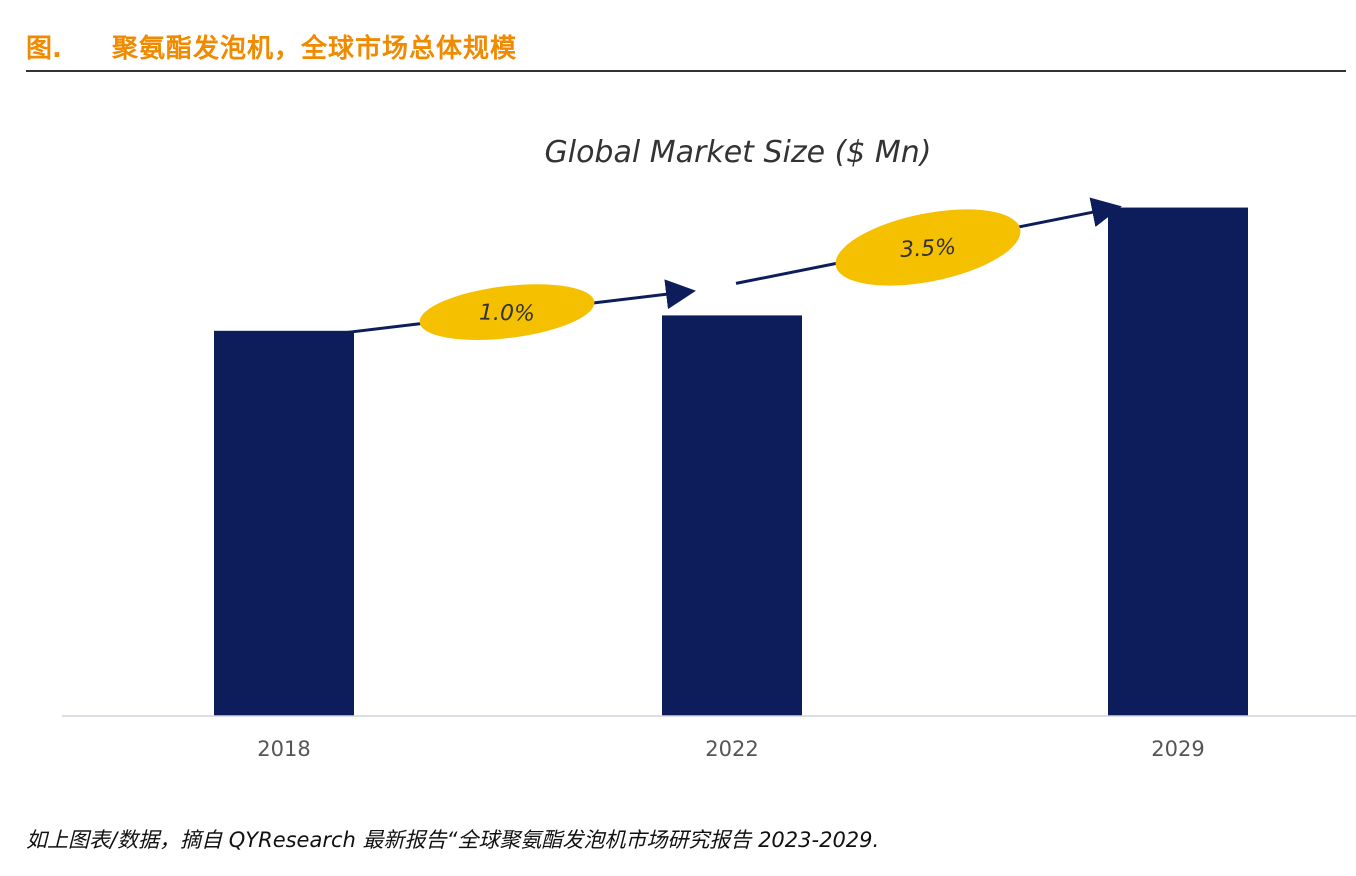  Describe the element at coordinates (1177, 749) in the screenshot. I see `x-tick-label-2029: 2029` at that location.